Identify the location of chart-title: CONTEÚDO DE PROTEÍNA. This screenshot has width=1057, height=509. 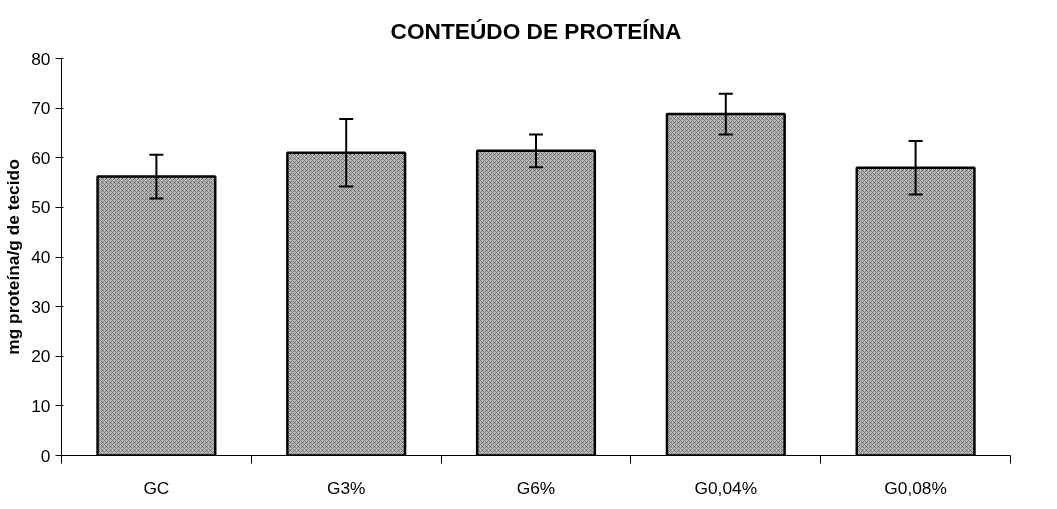
(536, 30).